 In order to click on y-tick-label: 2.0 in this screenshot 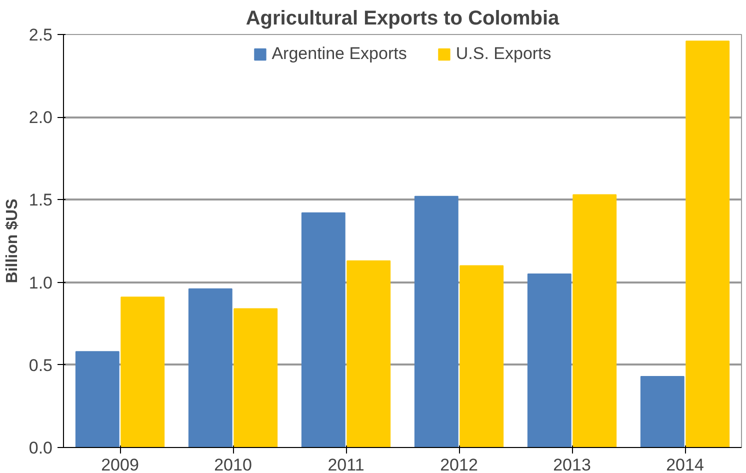, I will do `click(40, 118)`.